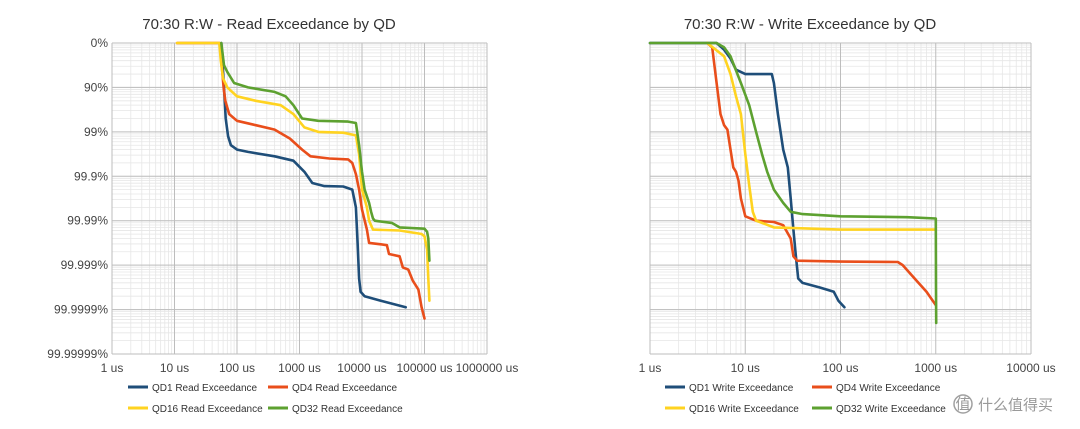  I want to click on y-tick-label: 99.9999%, so click(81, 310).